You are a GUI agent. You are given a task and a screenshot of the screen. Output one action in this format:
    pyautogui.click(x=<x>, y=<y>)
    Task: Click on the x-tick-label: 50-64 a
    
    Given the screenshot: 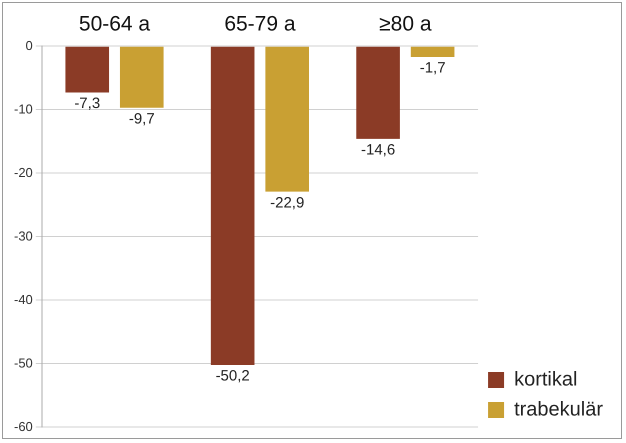 What is the action you would take?
    pyautogui.click(x=114, y=24)
    